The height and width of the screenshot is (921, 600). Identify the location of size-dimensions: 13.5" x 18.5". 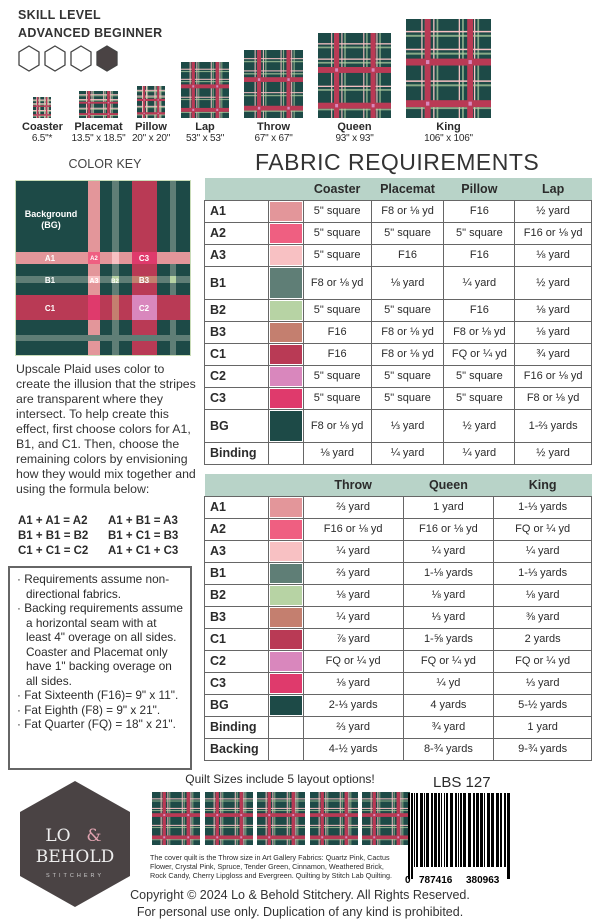
(98, 138).